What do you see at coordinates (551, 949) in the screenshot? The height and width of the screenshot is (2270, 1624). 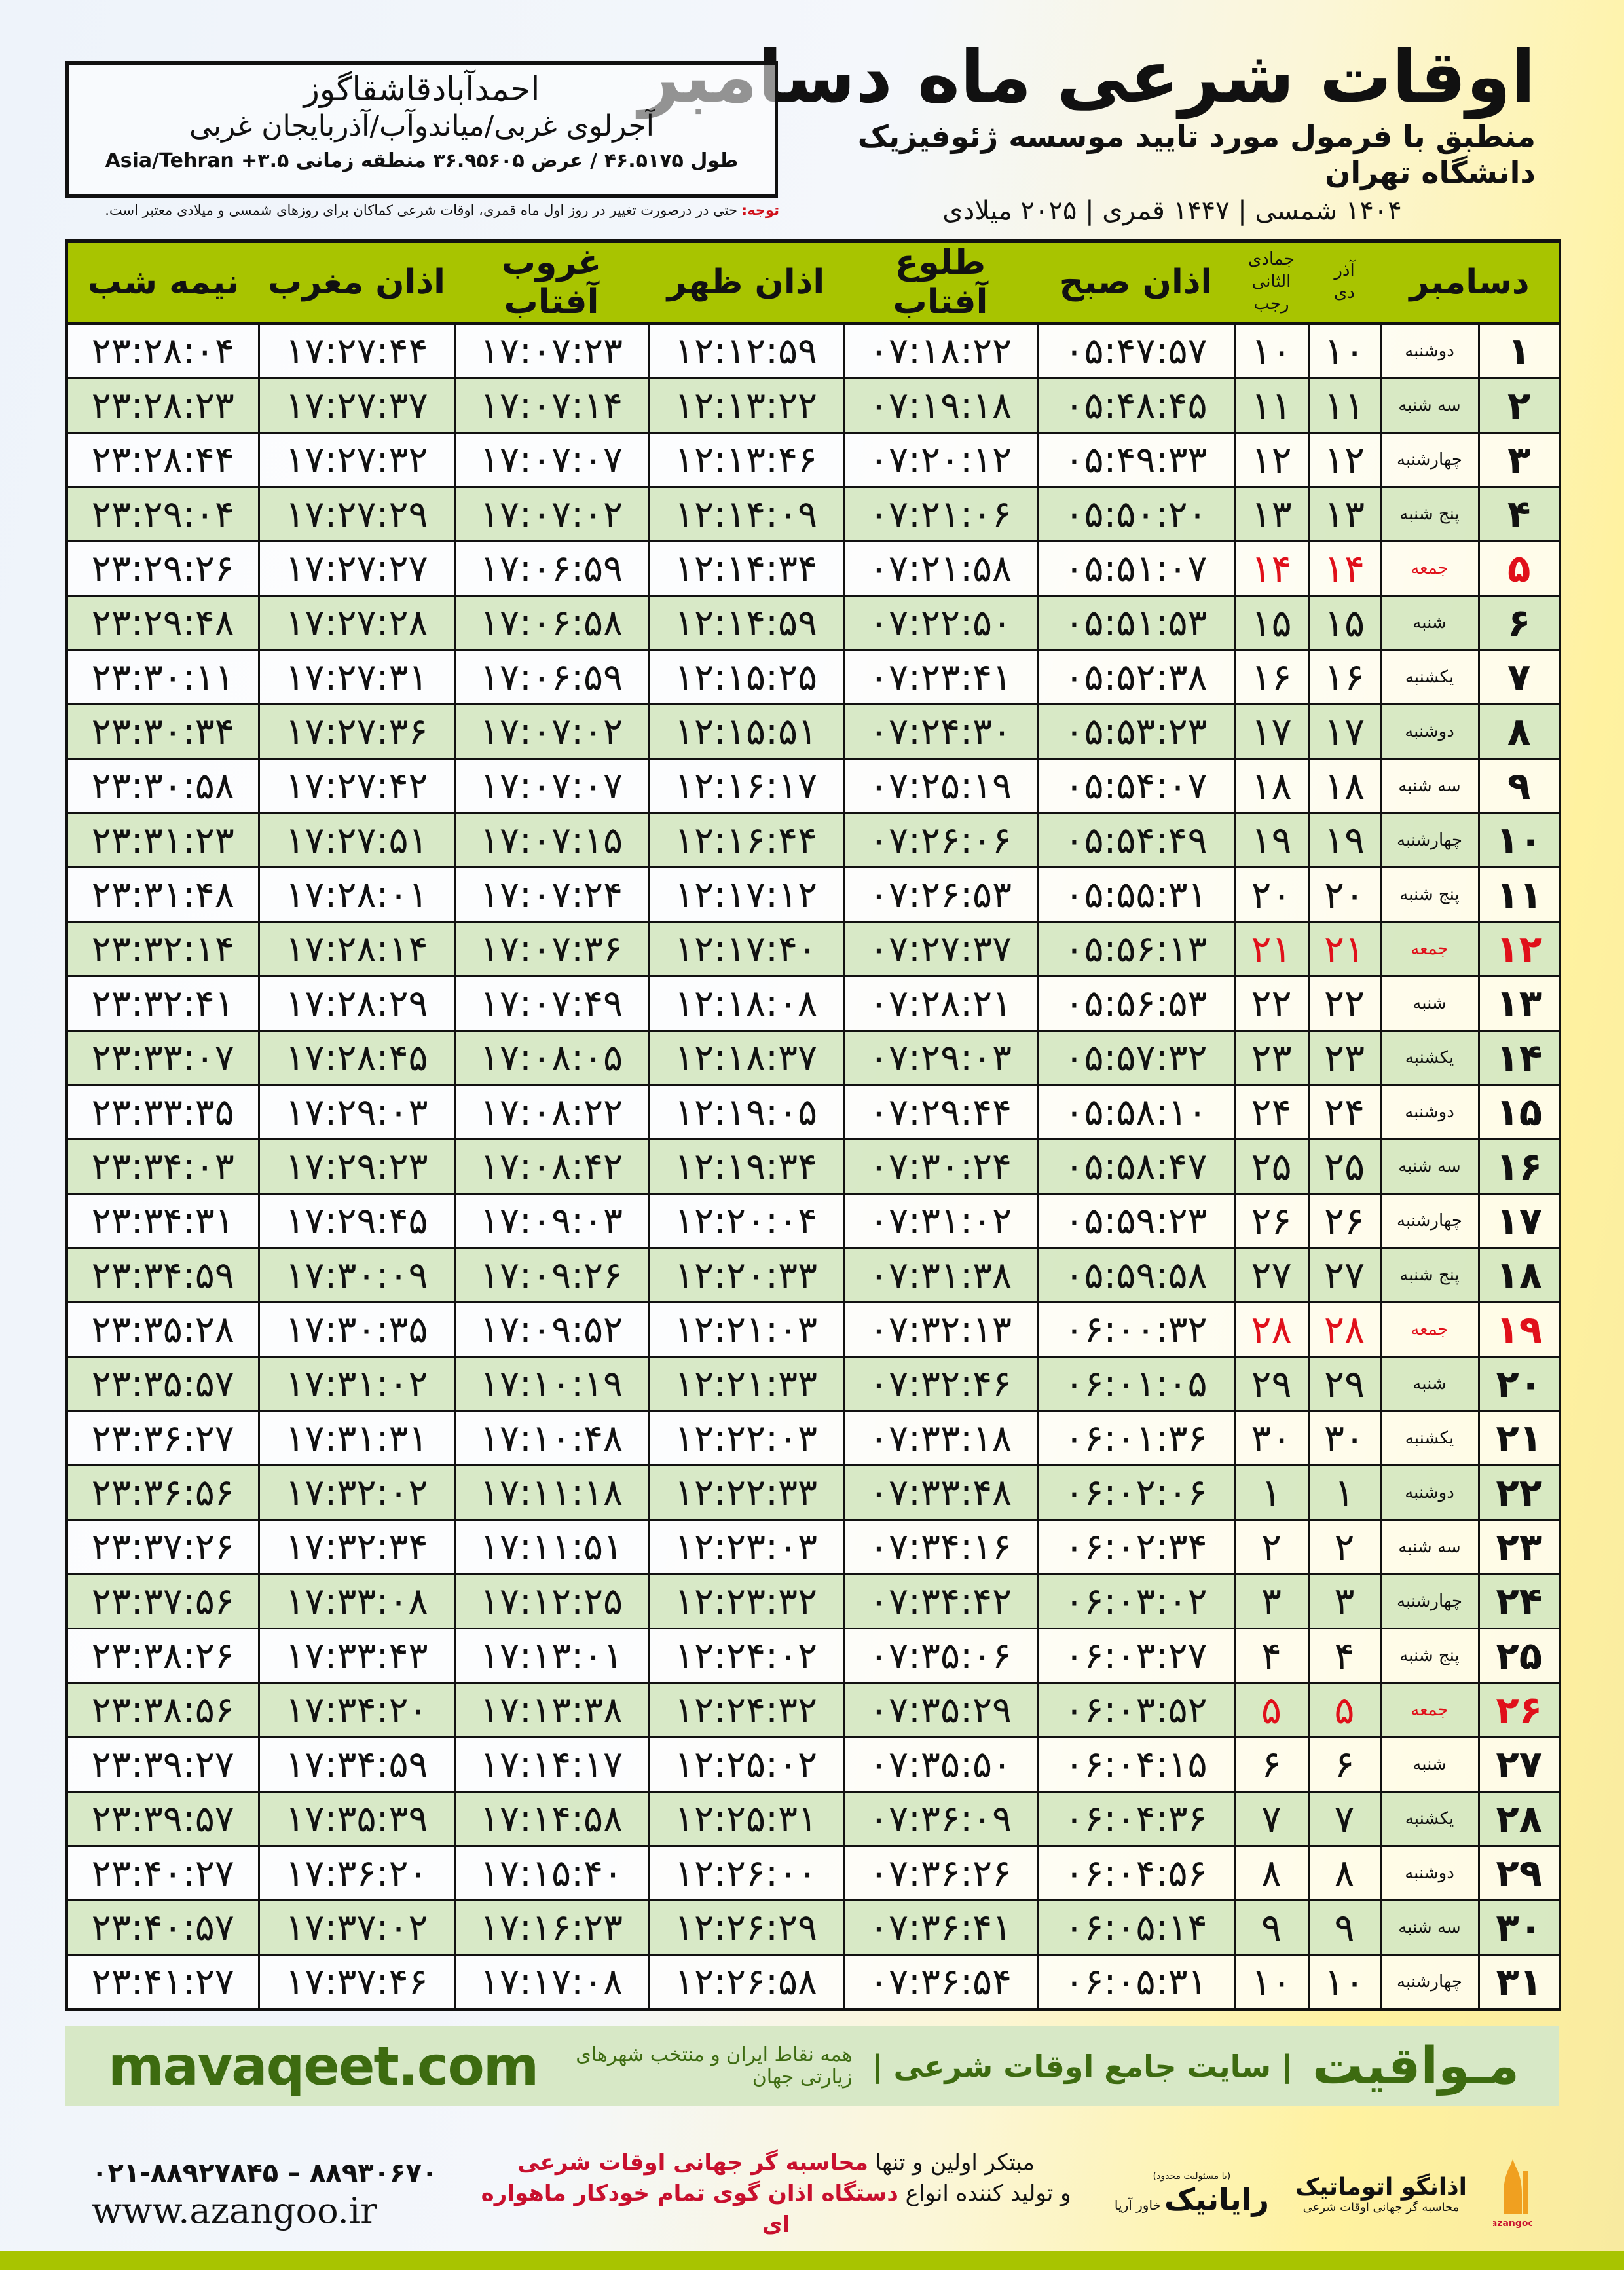 I see `sunset-time: ۱۷:۰۷:۳۶` at bounding box center [551, 949].